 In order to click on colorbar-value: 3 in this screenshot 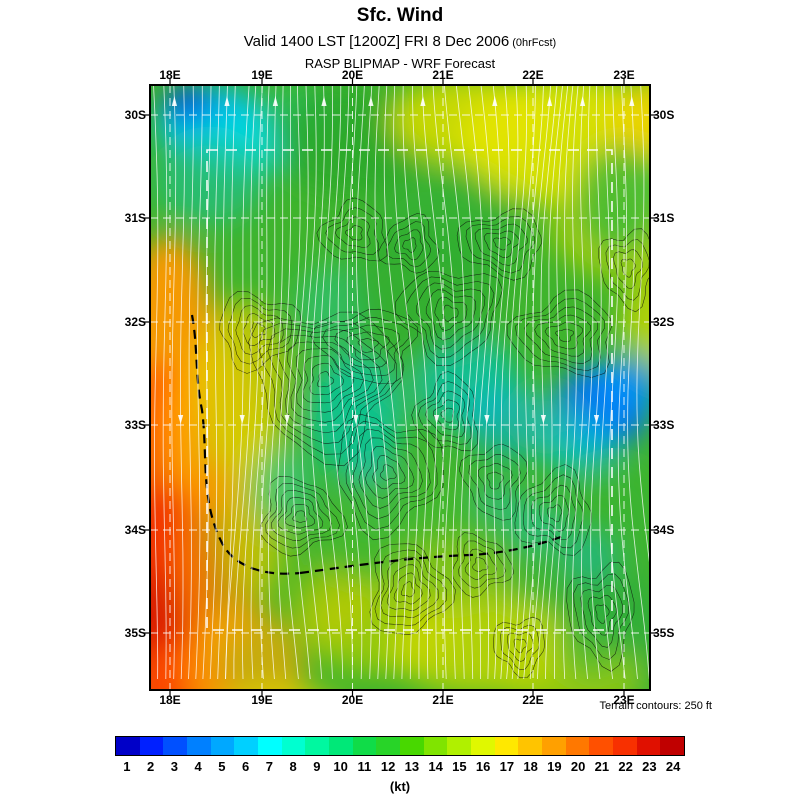, I will do `click(174, 766)`.